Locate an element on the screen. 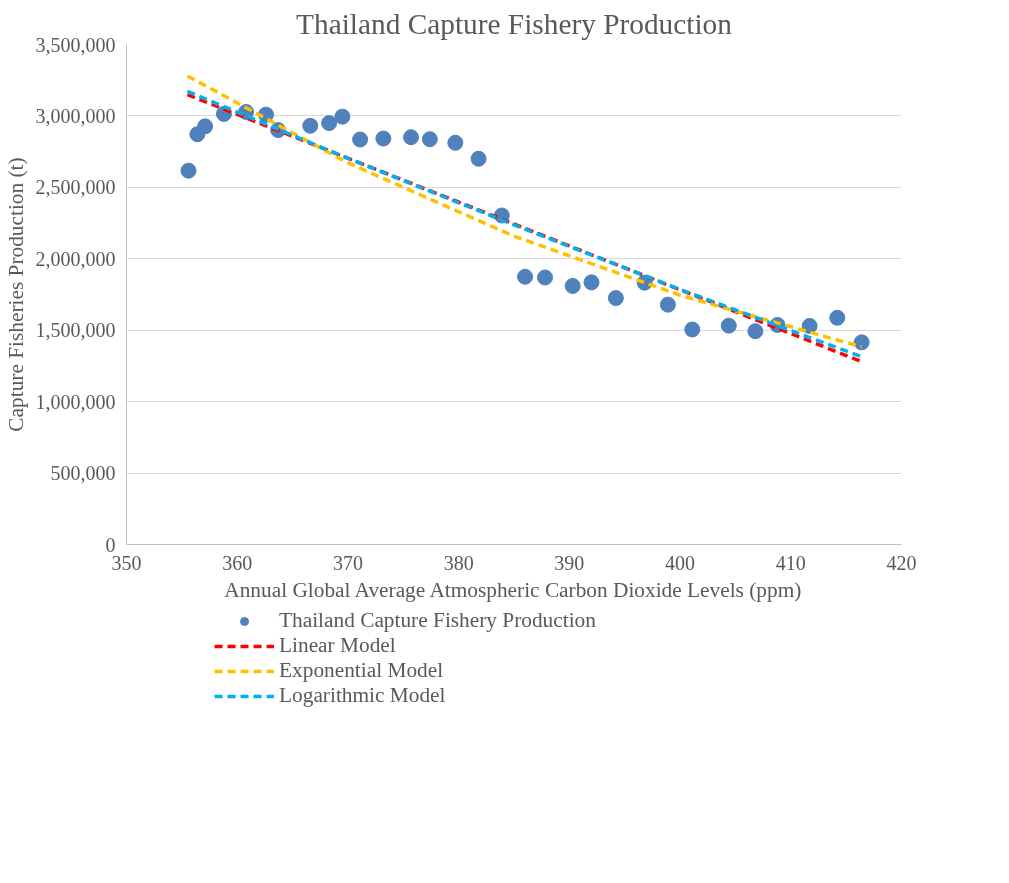 The width and height of the screenshot is (1009, 883). legend-label: Logarithmic Model is located at coordinates (362, 695).